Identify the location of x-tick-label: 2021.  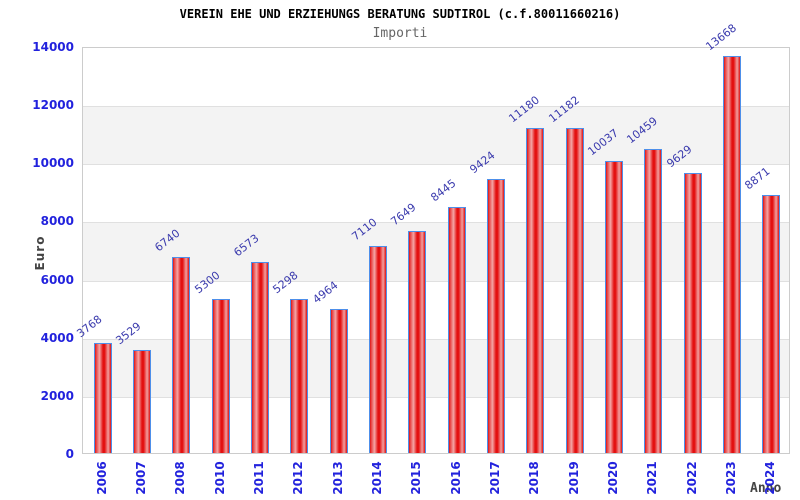
(652, 478).